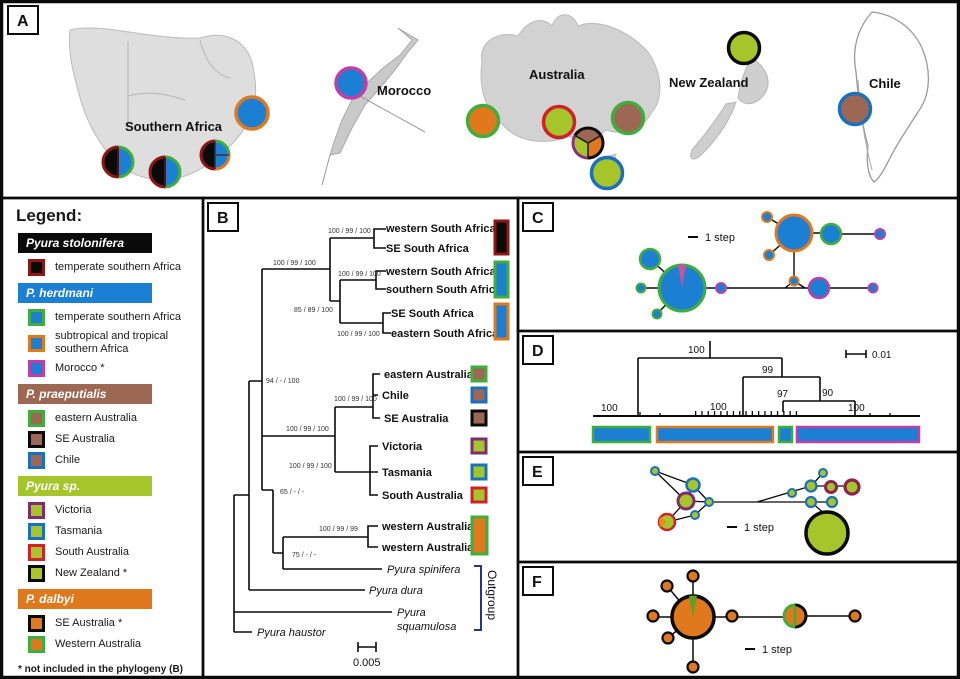  What do you see at coordinates (68, 460) in the screenshot?
I see `legend-item-label: Chile` at bounding box center [68, 460].